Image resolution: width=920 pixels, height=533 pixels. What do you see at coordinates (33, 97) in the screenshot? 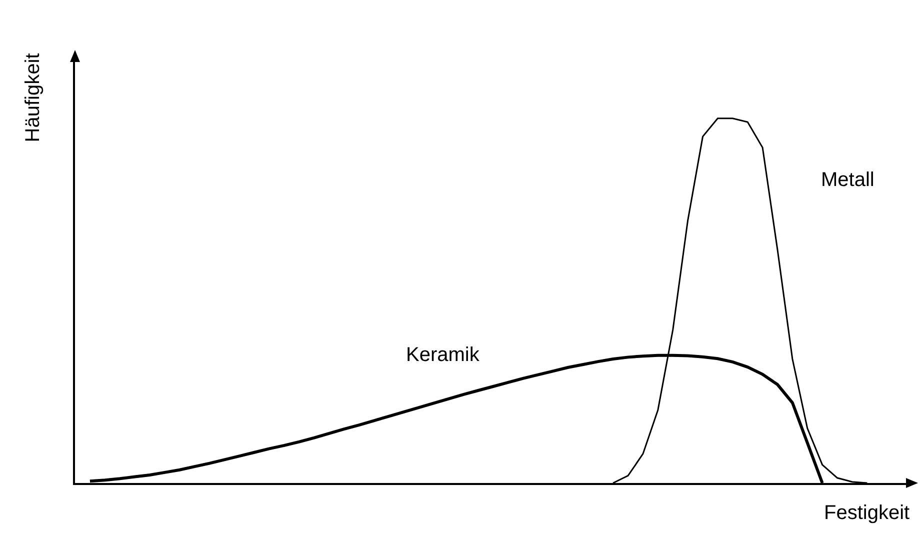
I see `y-axis-title: Häufigkeit` at bounding box center [33, 97].